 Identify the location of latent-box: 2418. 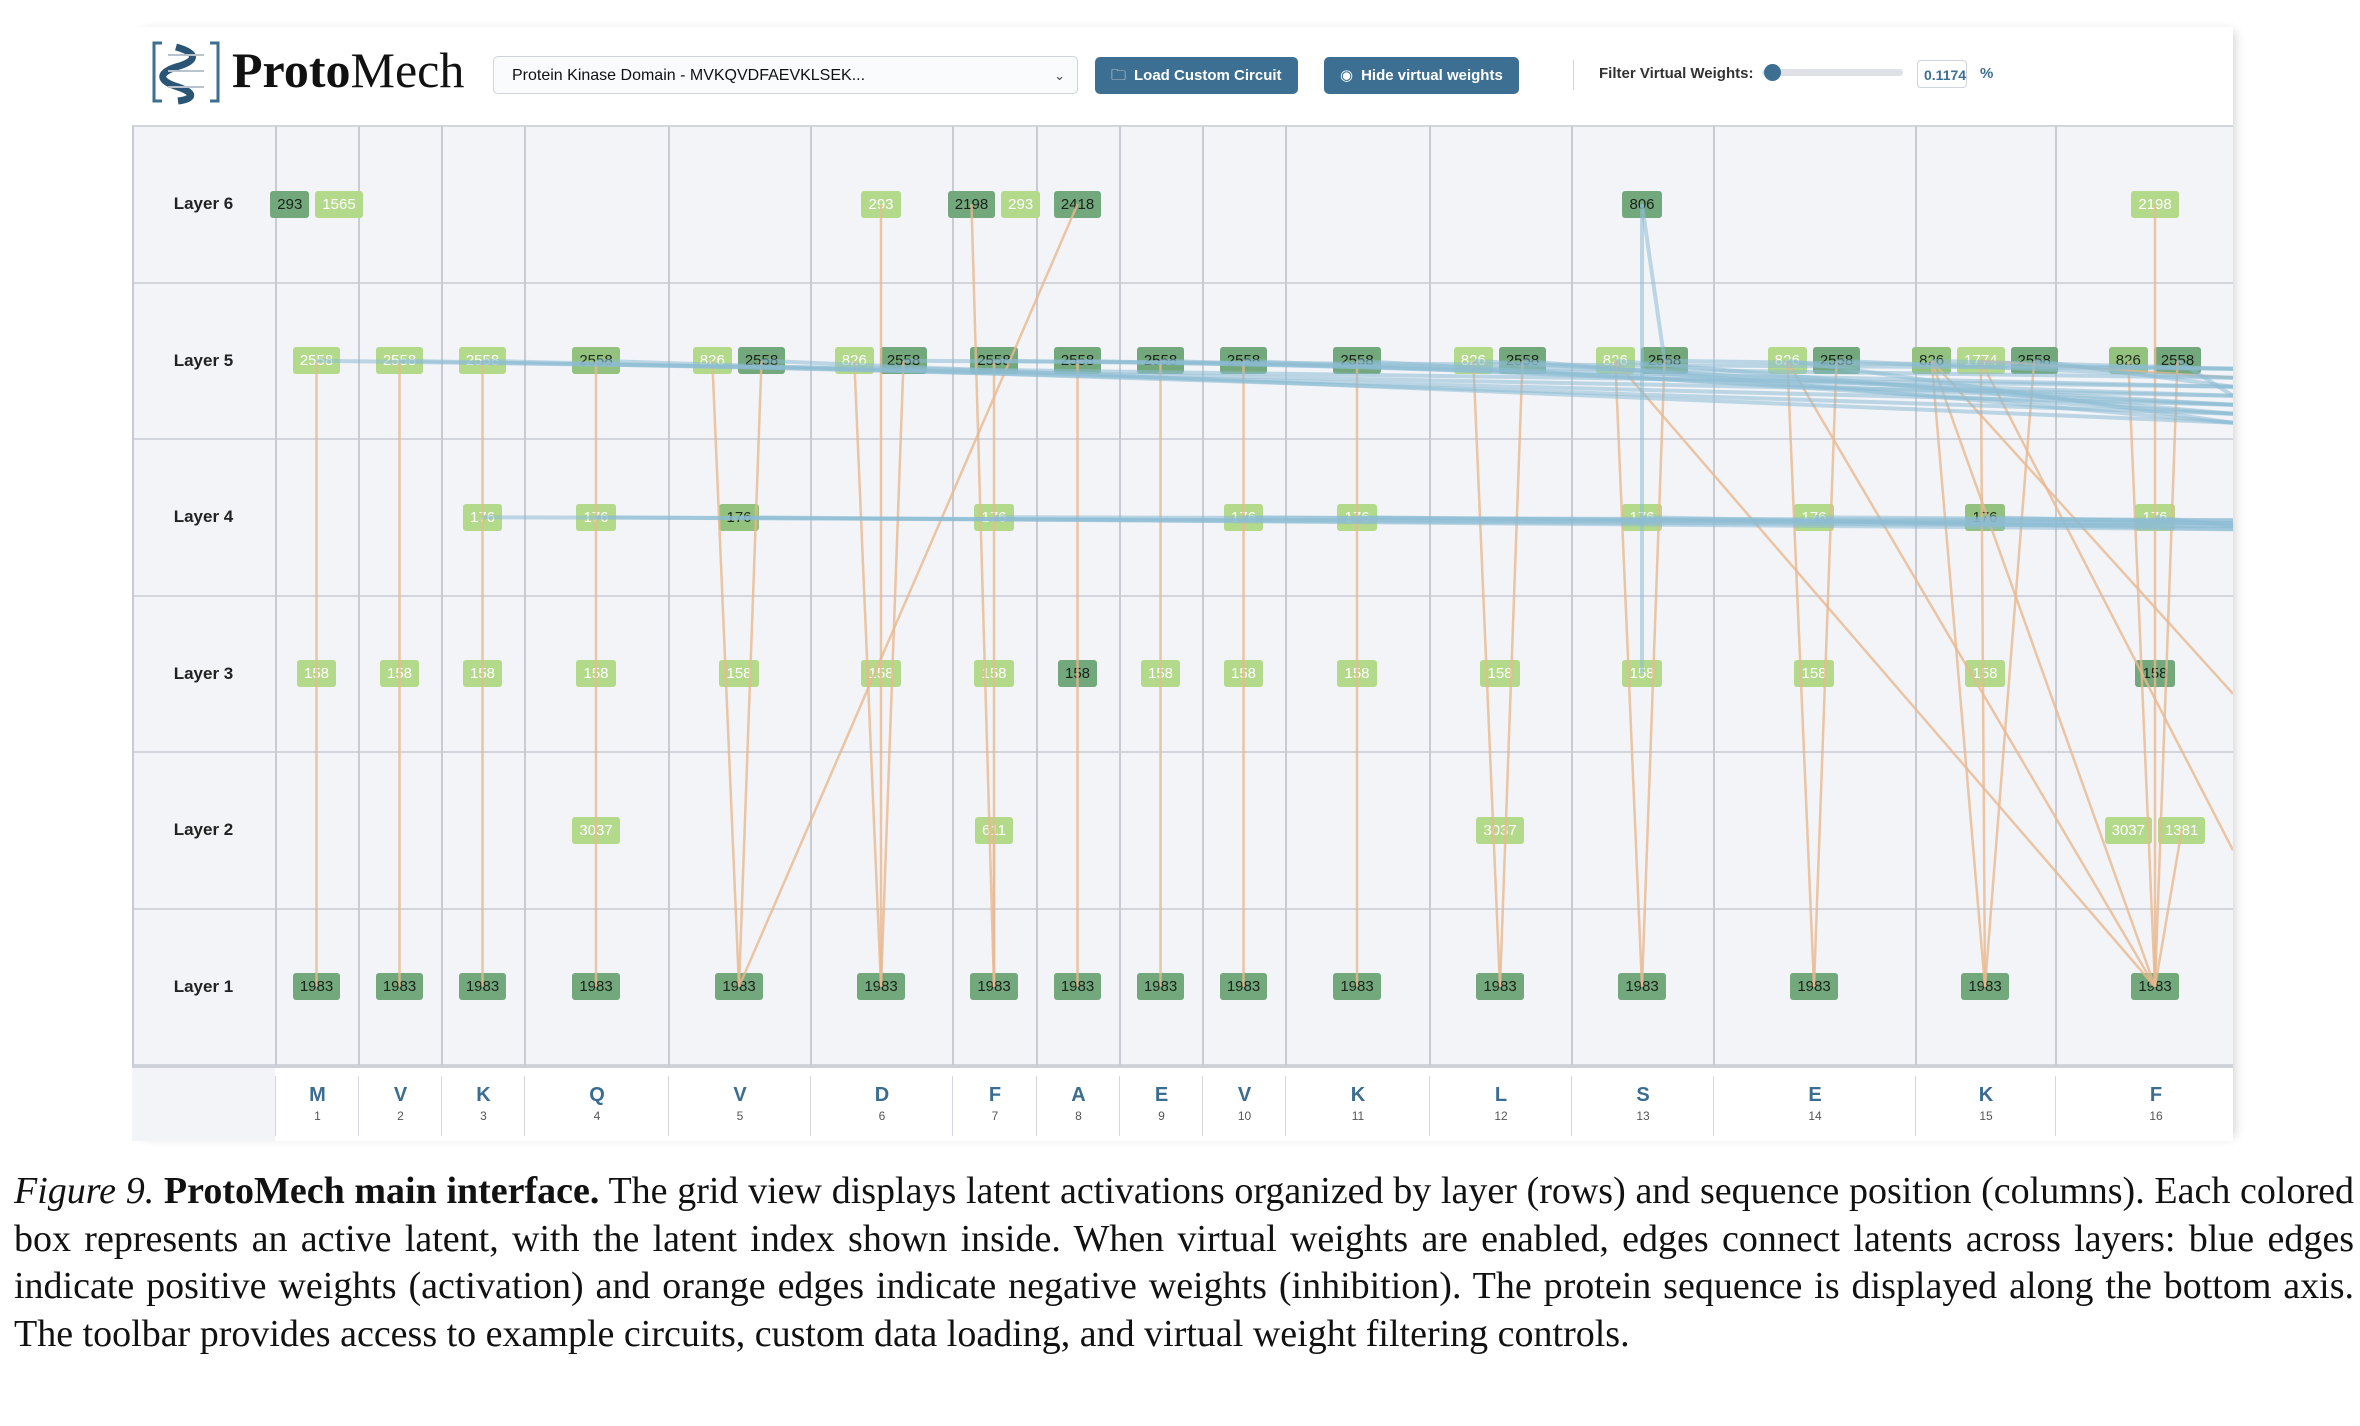
(1077, 204).